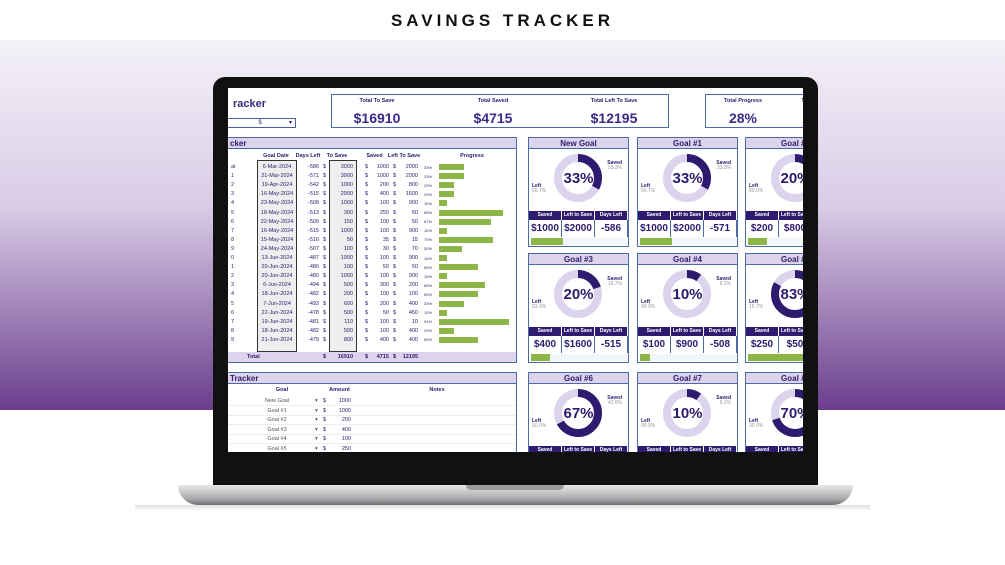 This screenshot has height=565, width=1005. I want to click on goal-select: Goal #2, so click(277, 420).